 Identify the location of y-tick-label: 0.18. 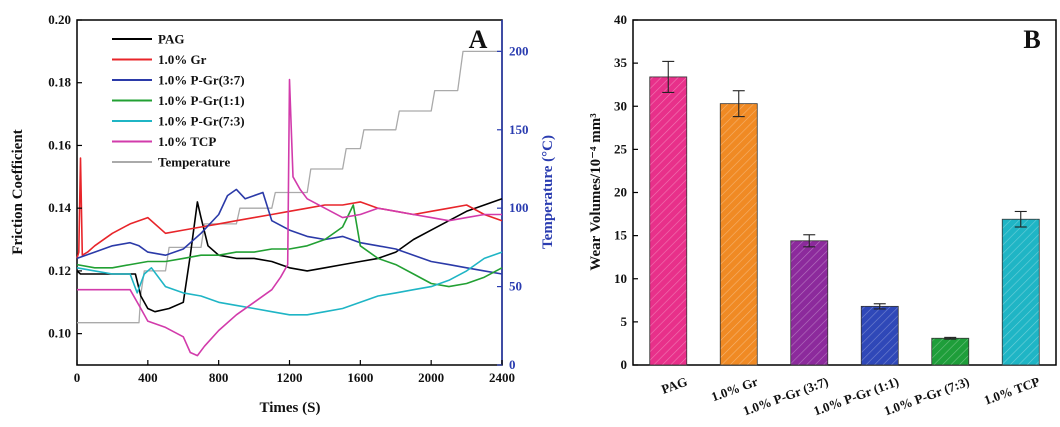
(59, 82).